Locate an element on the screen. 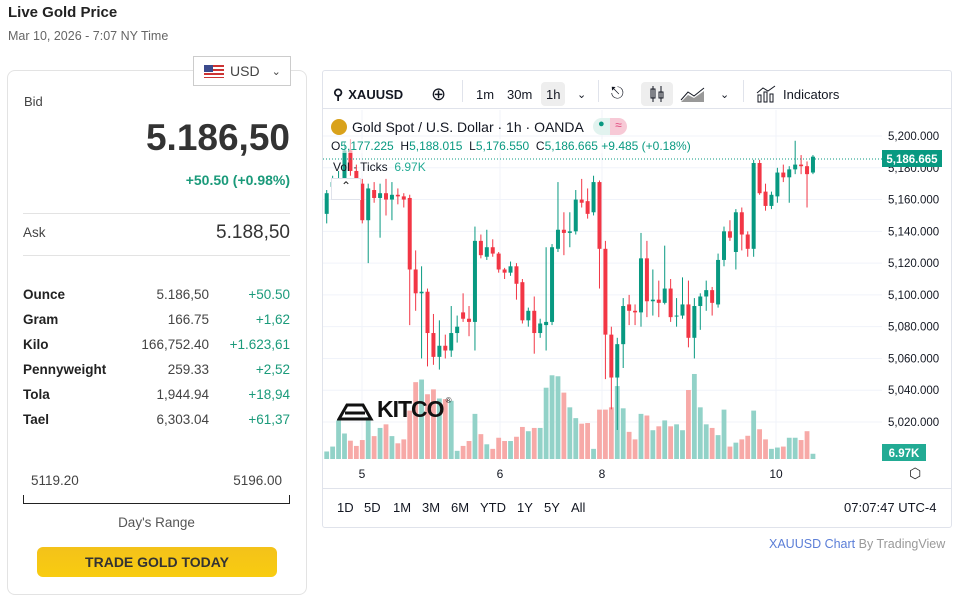 The width and height of the screenshot is (964, 596). currency-select: USD ⌄ is located at coordinates (242, 71).